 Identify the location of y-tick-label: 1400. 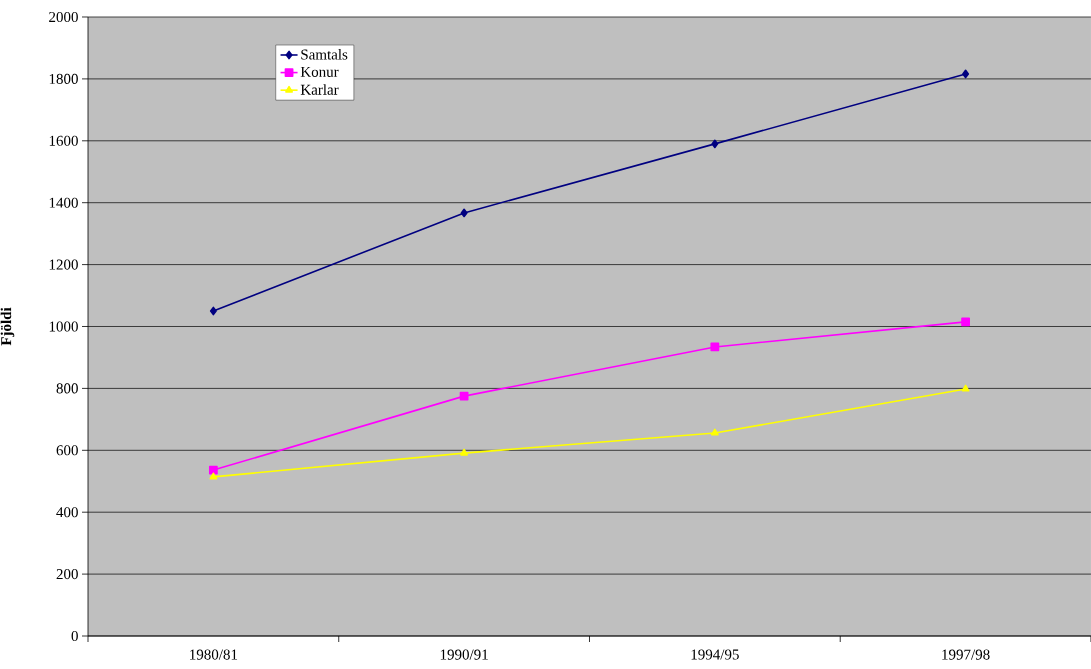
(63, 202).